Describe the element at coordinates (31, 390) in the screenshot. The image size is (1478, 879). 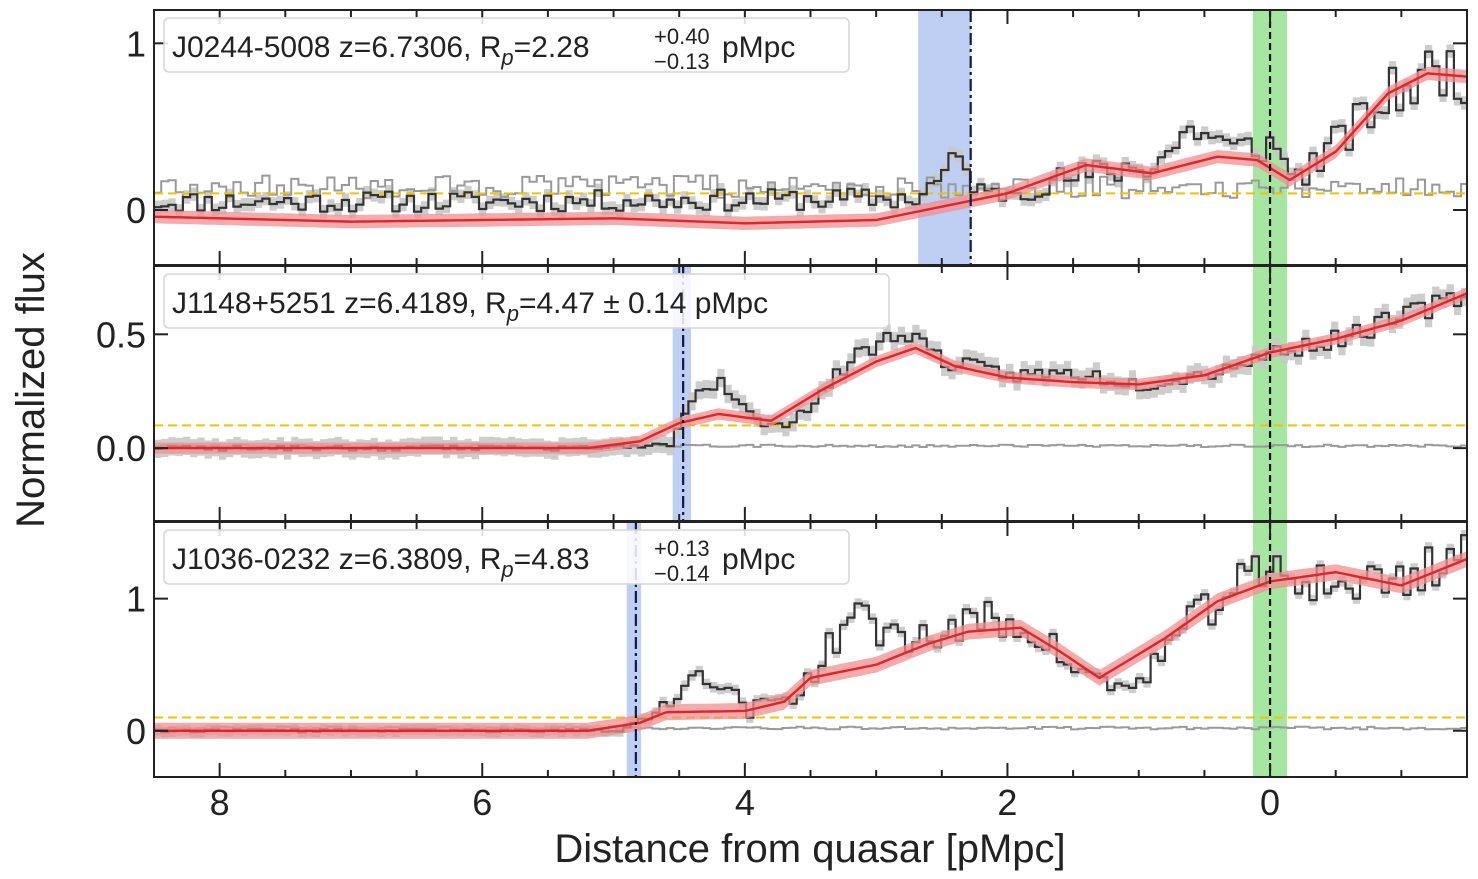
I see `y-axis-label: Normalized flux` at that location.